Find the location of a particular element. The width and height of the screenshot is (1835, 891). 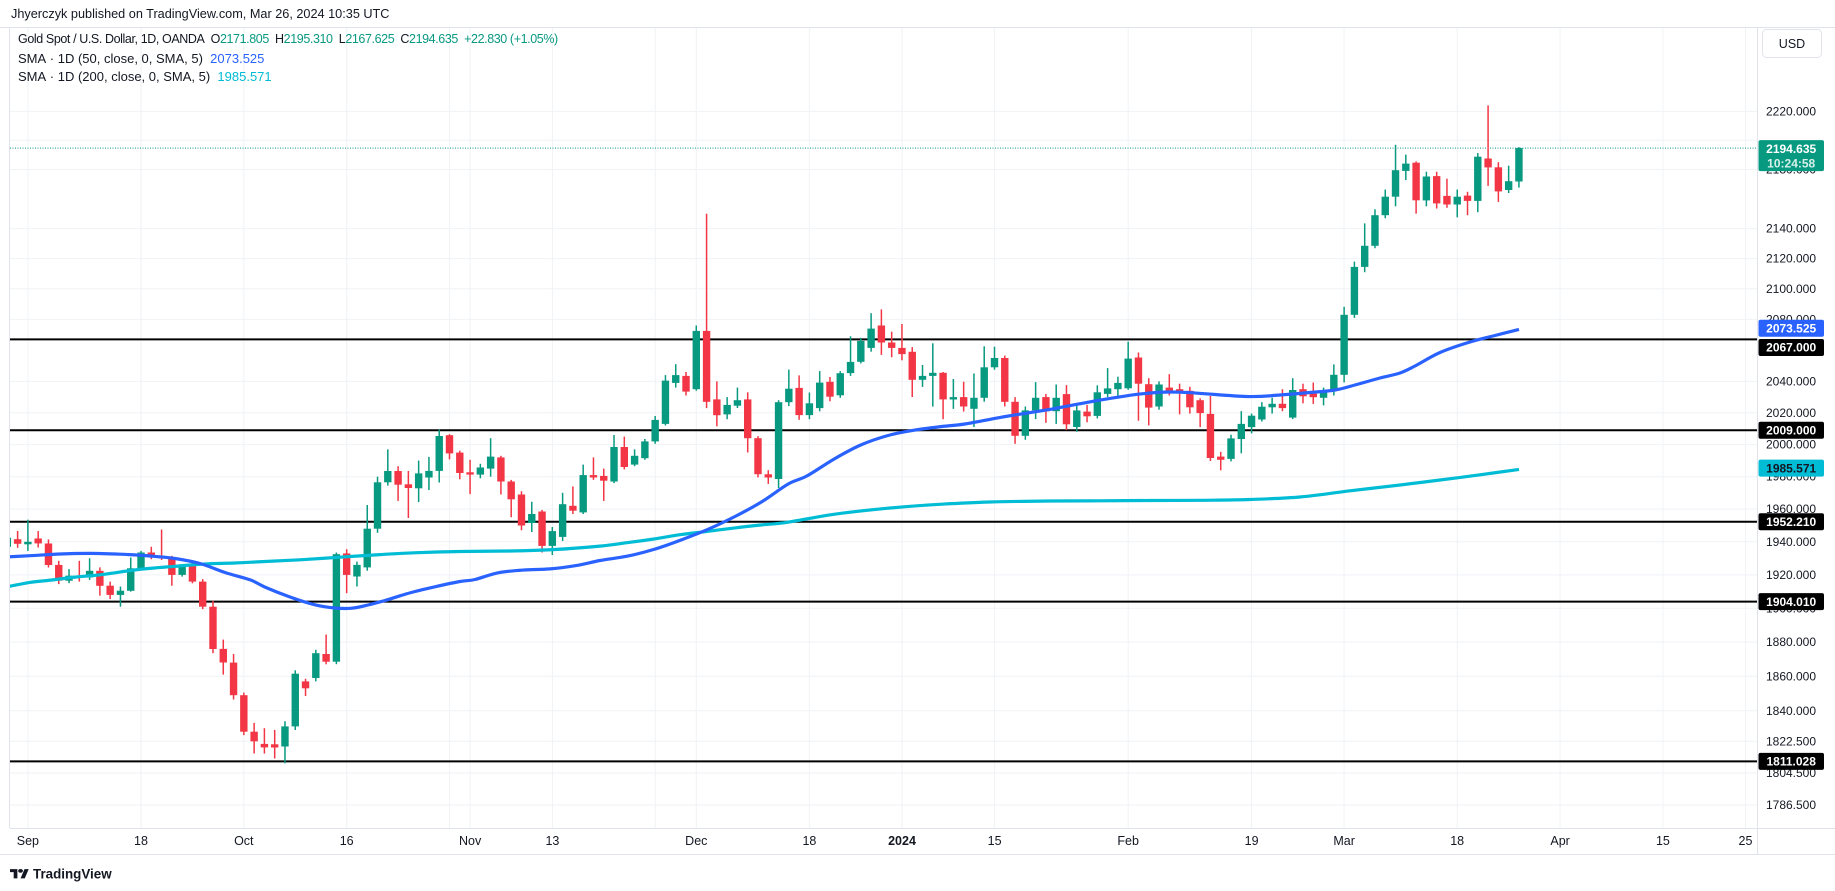

svg-text: 2020.000 is located at coordinates (1791, 413).